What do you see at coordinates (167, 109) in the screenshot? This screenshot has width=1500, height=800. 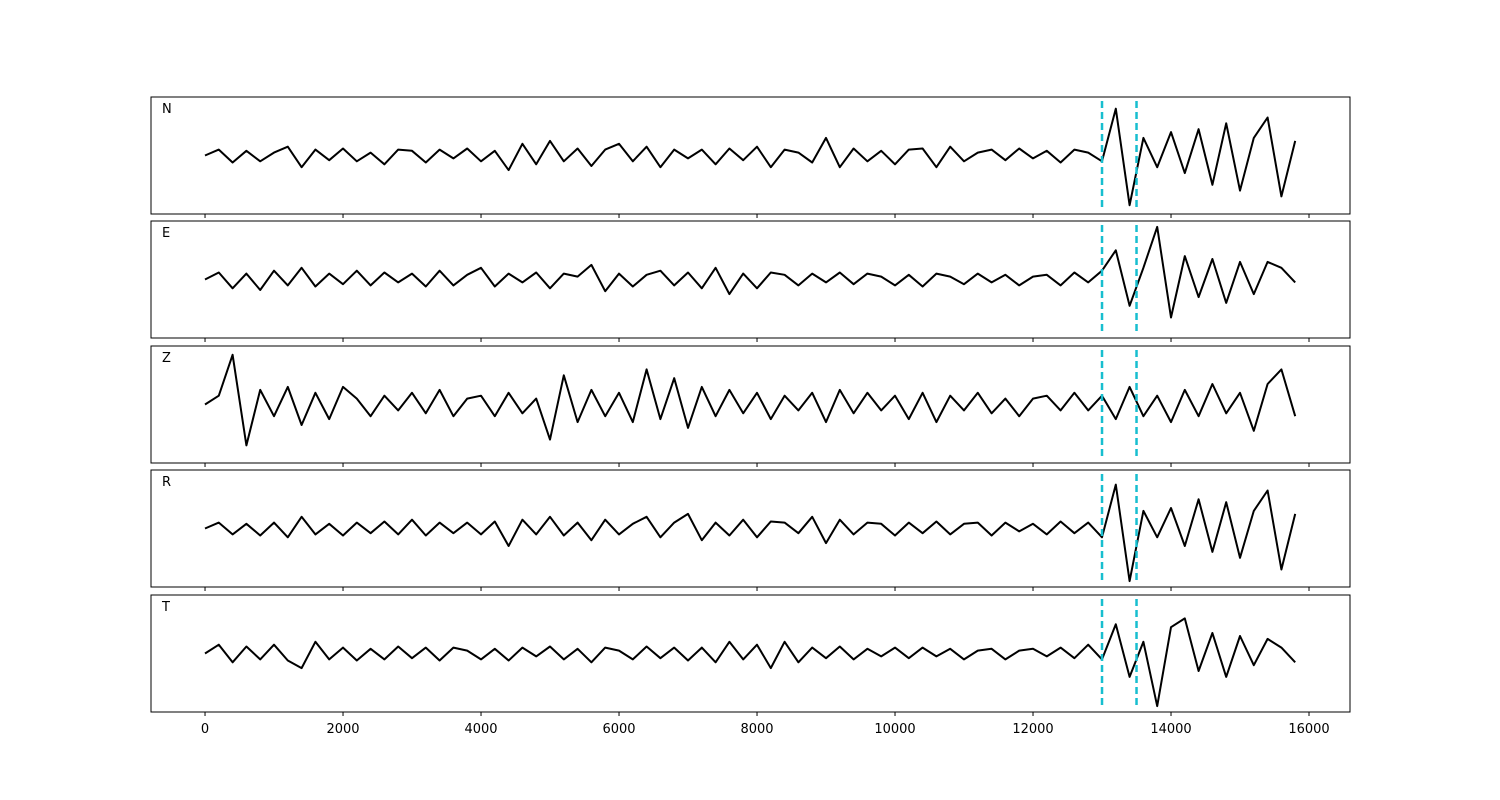 I see `panel-label: N` at bounding box center [167, 109].